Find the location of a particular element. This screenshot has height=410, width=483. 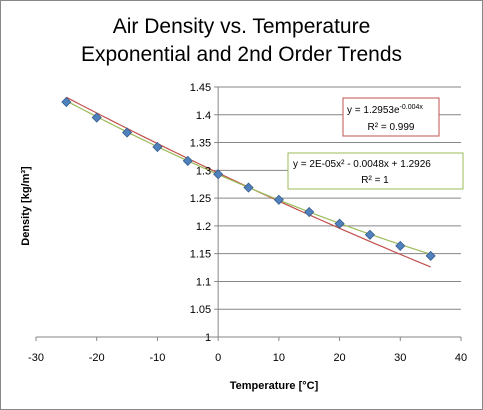

y-tick-label: 1.3 is located at coordinates (203, 171).